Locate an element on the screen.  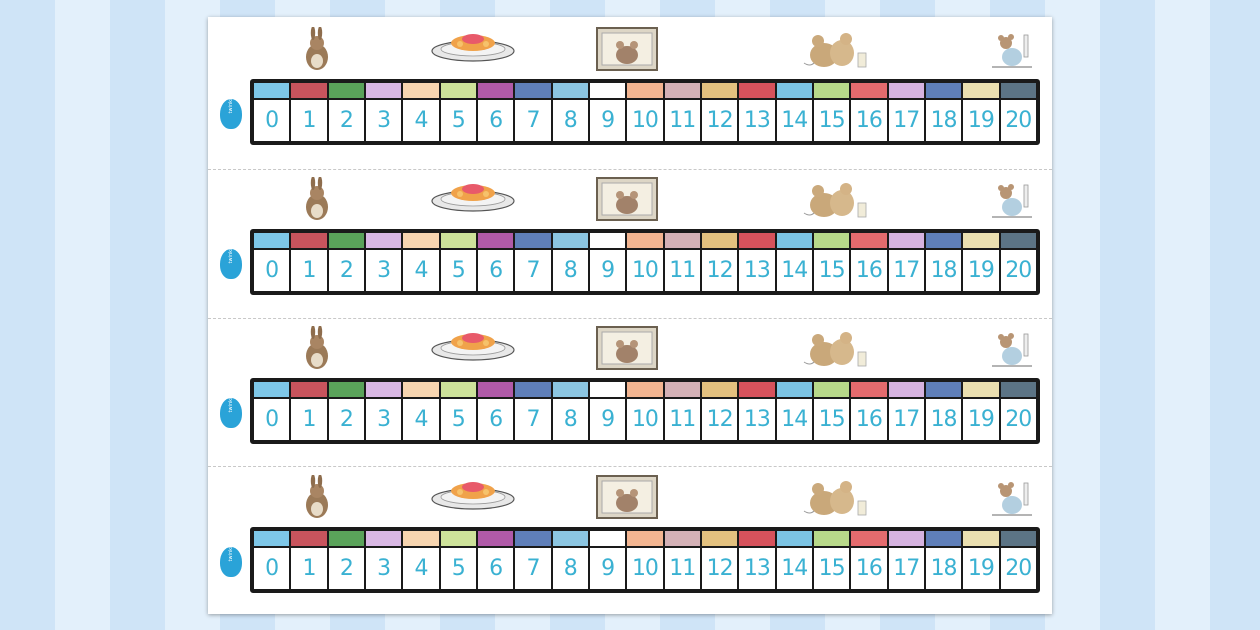
number-line: 0 1 2 3 4 5 6 7 8 9 10 11 12 13 14 15 16 17 18 19 20 is located at coordinates (645, 112).